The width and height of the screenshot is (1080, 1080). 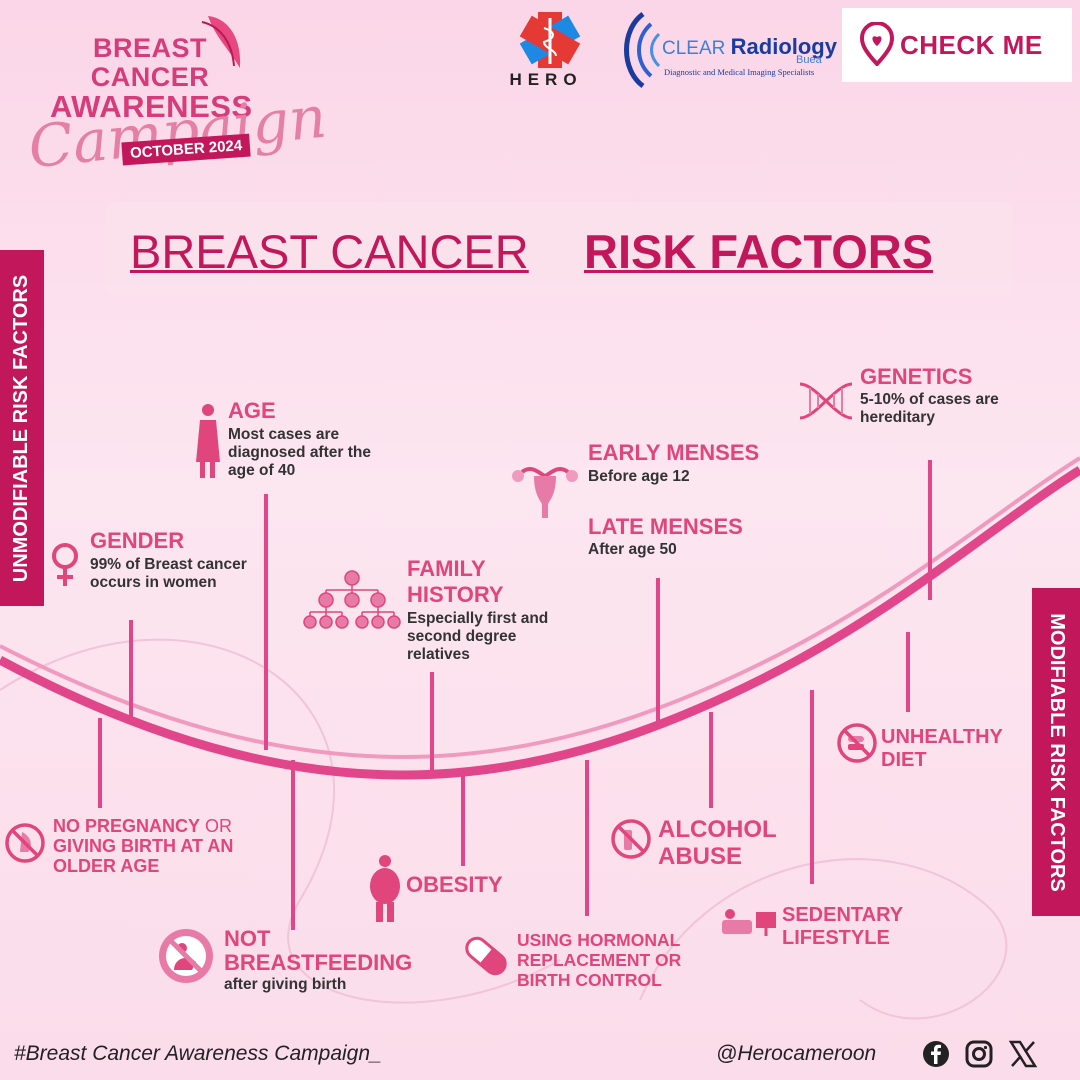 What do you see at coordinates (665, 526) in the screenshot?
I see `late-menses-title: LATE MENSES` at bounding box center [665, 526].